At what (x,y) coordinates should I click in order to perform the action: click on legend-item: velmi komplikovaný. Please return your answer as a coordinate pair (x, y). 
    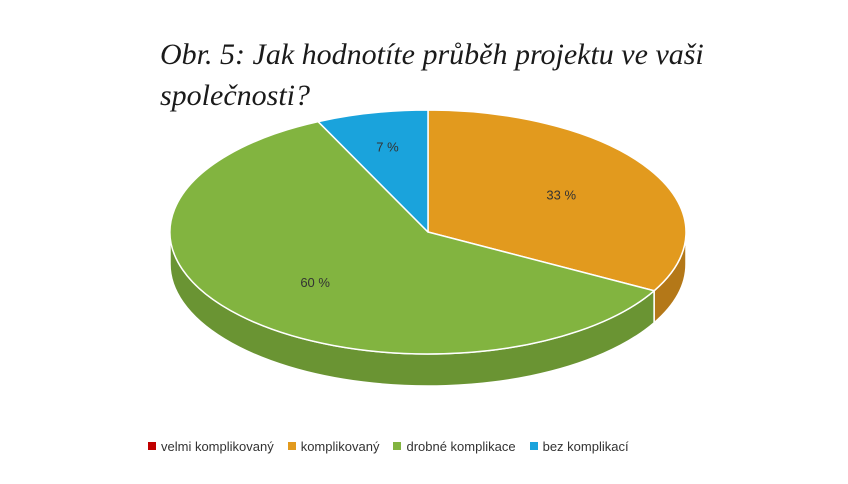
    Looking at the image, I should click on (211, 446).